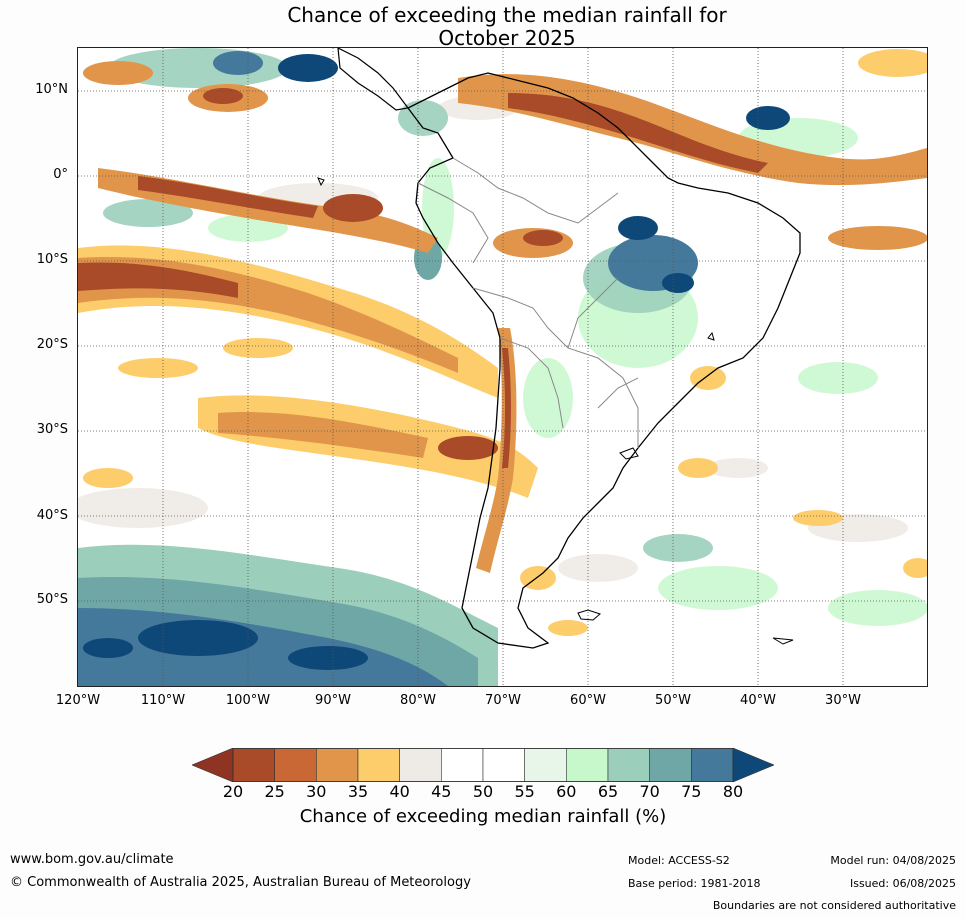 This screenshot has width=965, height=919. I want to click on lon-label-70w: 70°W, so click(503, 700).